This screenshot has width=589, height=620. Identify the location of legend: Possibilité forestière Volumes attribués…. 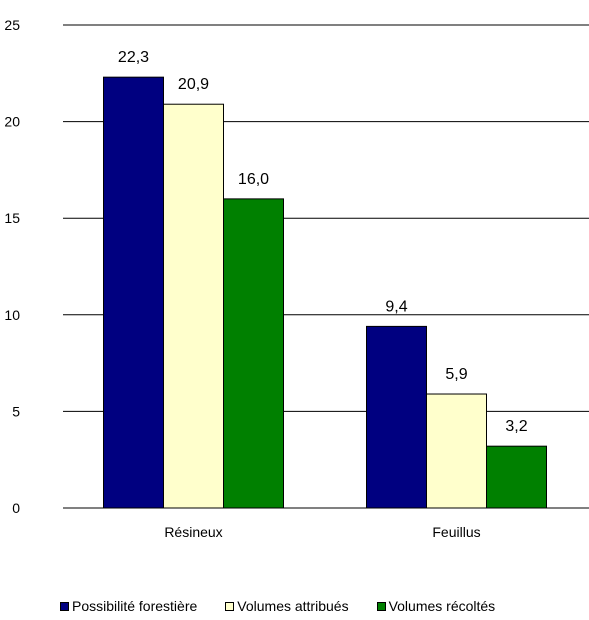
(277, 606).